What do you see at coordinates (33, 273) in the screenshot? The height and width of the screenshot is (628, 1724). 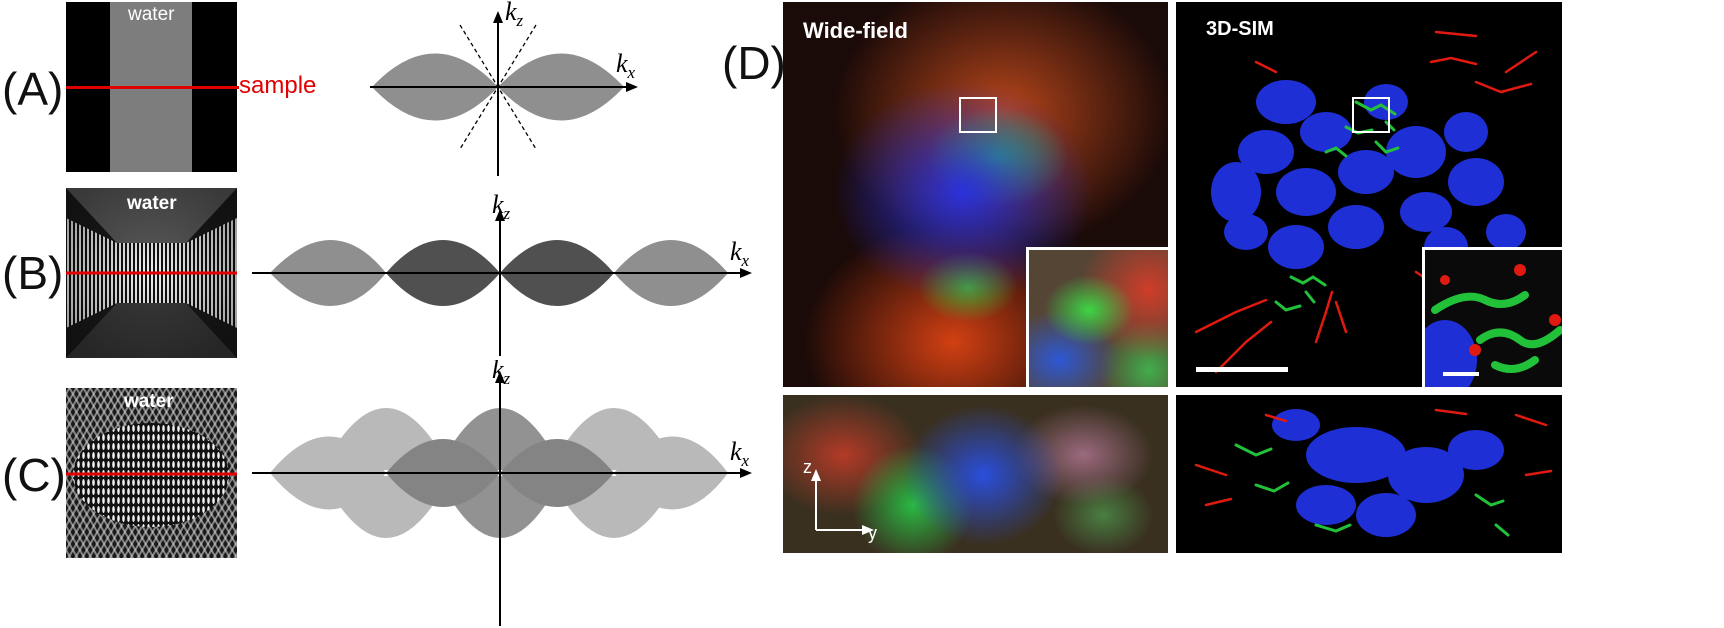 I see `panel-letter-b: (B)` at bounding box center [33, 273].